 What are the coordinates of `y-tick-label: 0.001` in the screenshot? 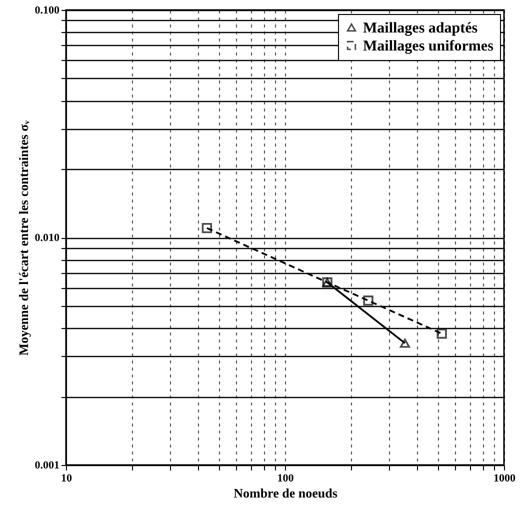 It's located at (47, 466).